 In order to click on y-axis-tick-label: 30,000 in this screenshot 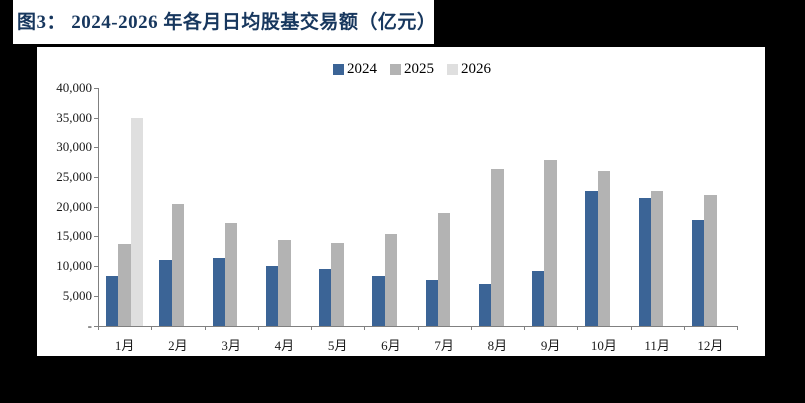, I will do `click(74, 147)`.